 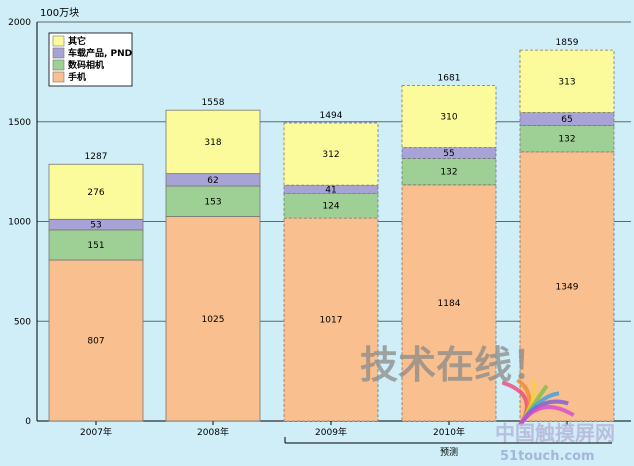 I want to click on y-tick-label: 2000, so click(x=19, y=23).